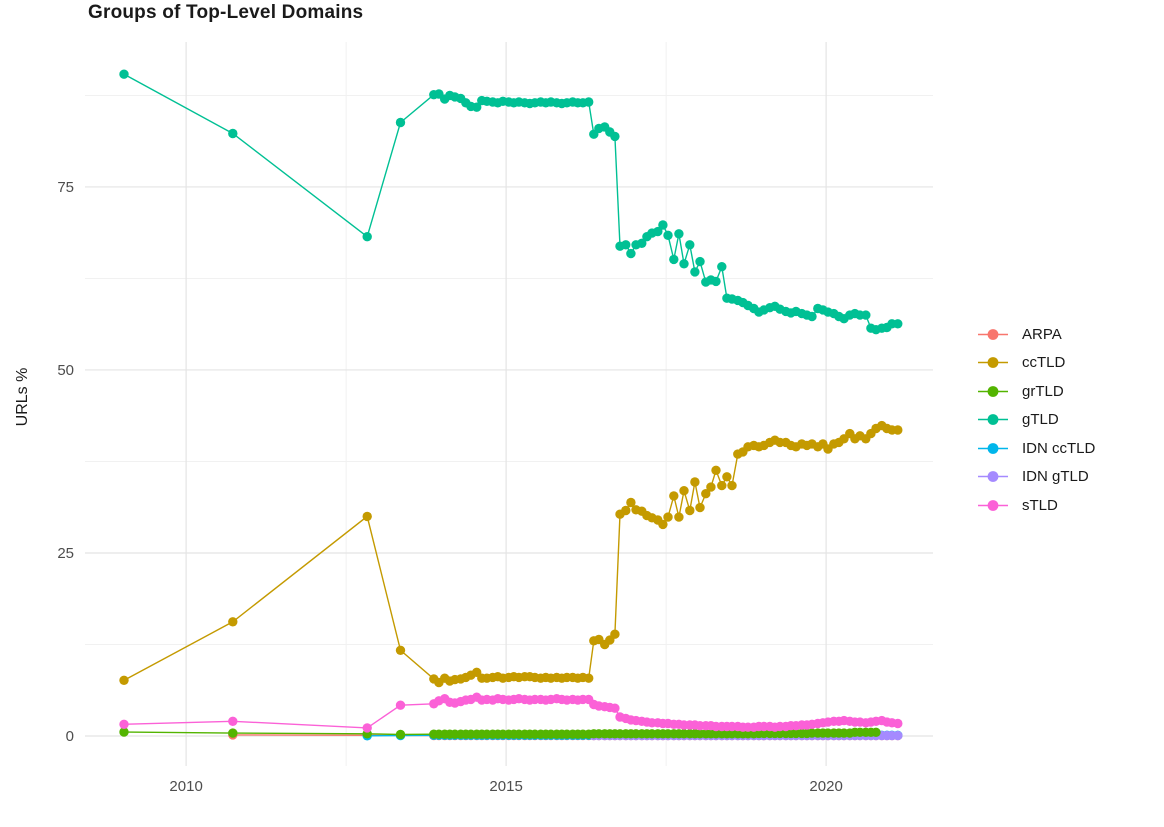 The height and width of the screenshot is (827, 1164). I want to click on legend-item-gTLD: gTLD, so click(1036, 420).